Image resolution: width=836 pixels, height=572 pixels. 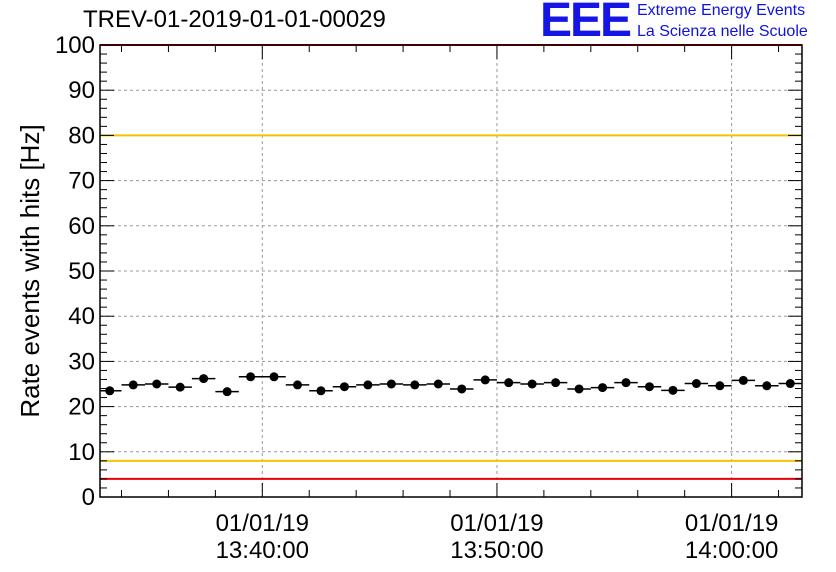 I want to click on y-axis-label: Rate events with hits [Hz], so click(x=30, y=270).